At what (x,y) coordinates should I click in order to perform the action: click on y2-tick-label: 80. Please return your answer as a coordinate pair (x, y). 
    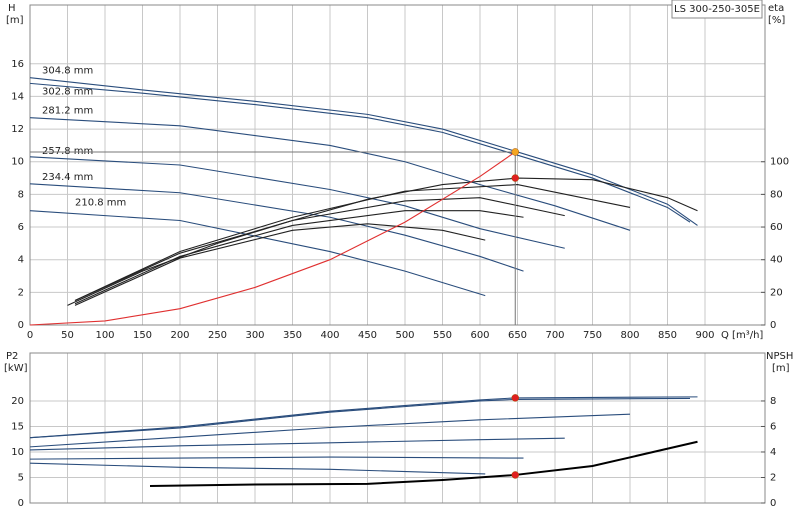
    Looking at the image, I should click on (776, 194).